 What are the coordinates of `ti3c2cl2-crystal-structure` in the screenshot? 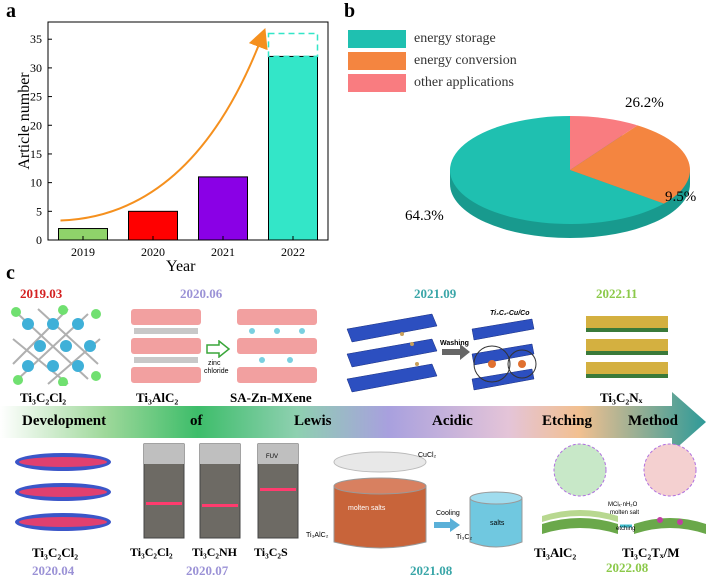 It's located at (56, 345).